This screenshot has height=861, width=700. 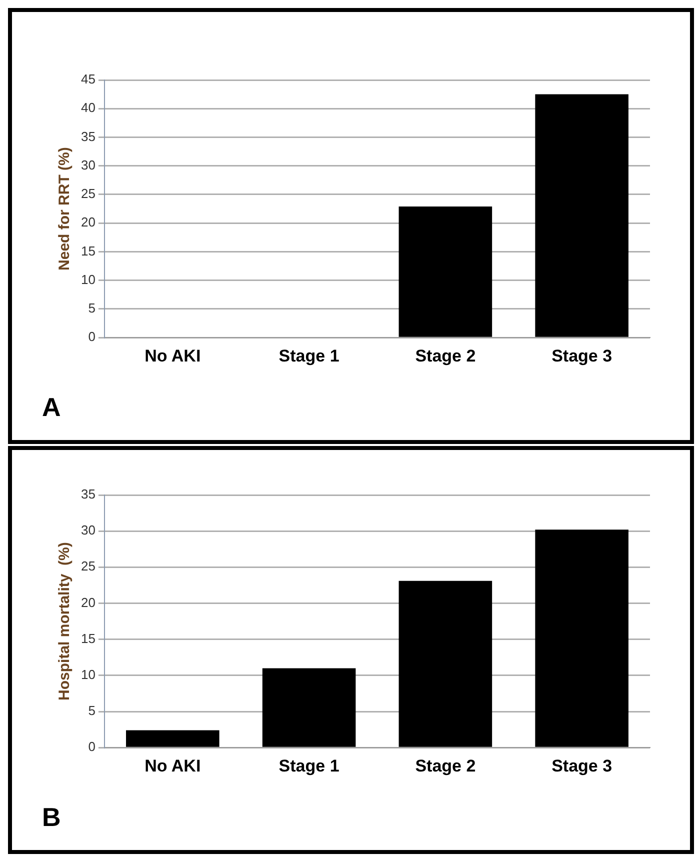 What do you see at coordinates (51, 817) in the screenshot?
I see `text: B` at bounding box center [51, 817].